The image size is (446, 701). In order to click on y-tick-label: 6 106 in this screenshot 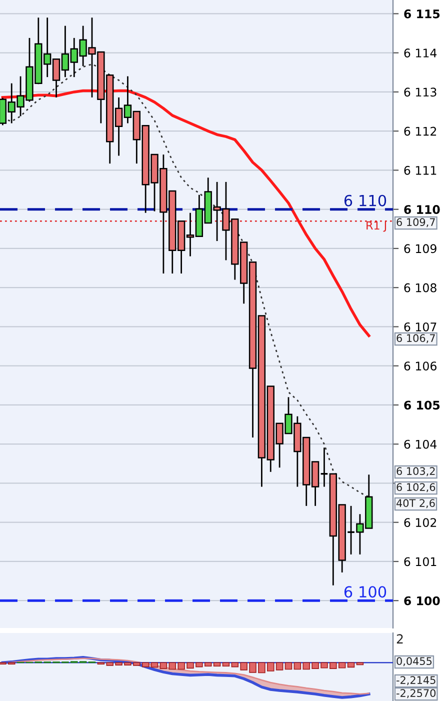, I will do `click(420, 366)`.